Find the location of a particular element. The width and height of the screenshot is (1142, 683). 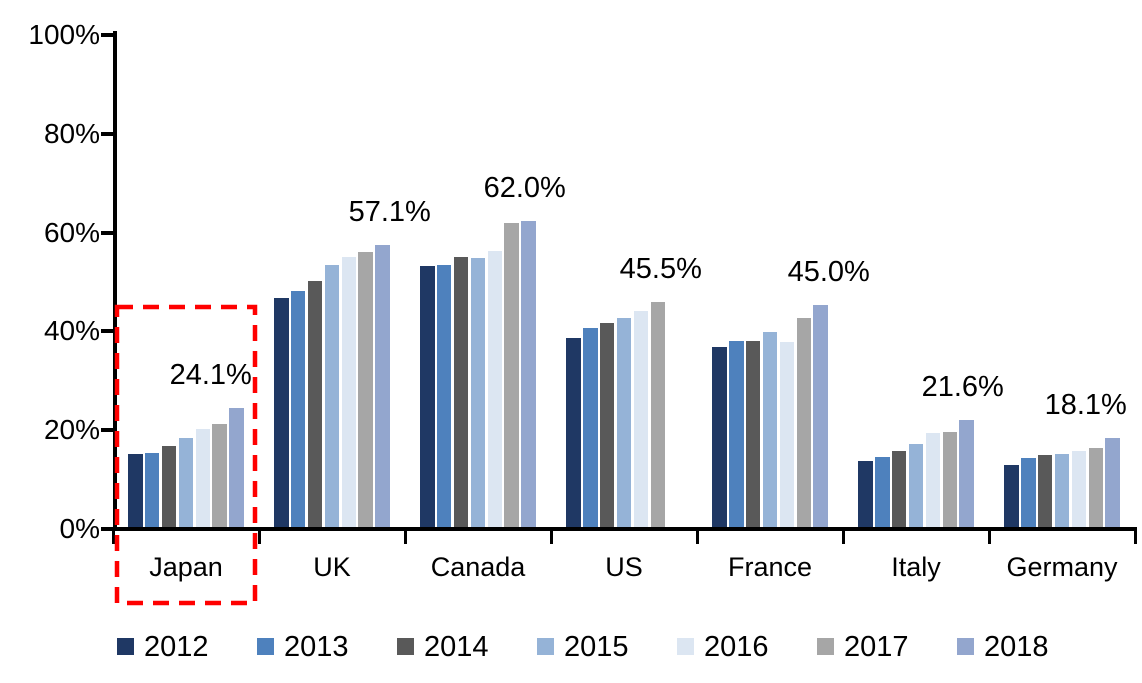

bar-us-2013 is located at coordinates (590, 427).